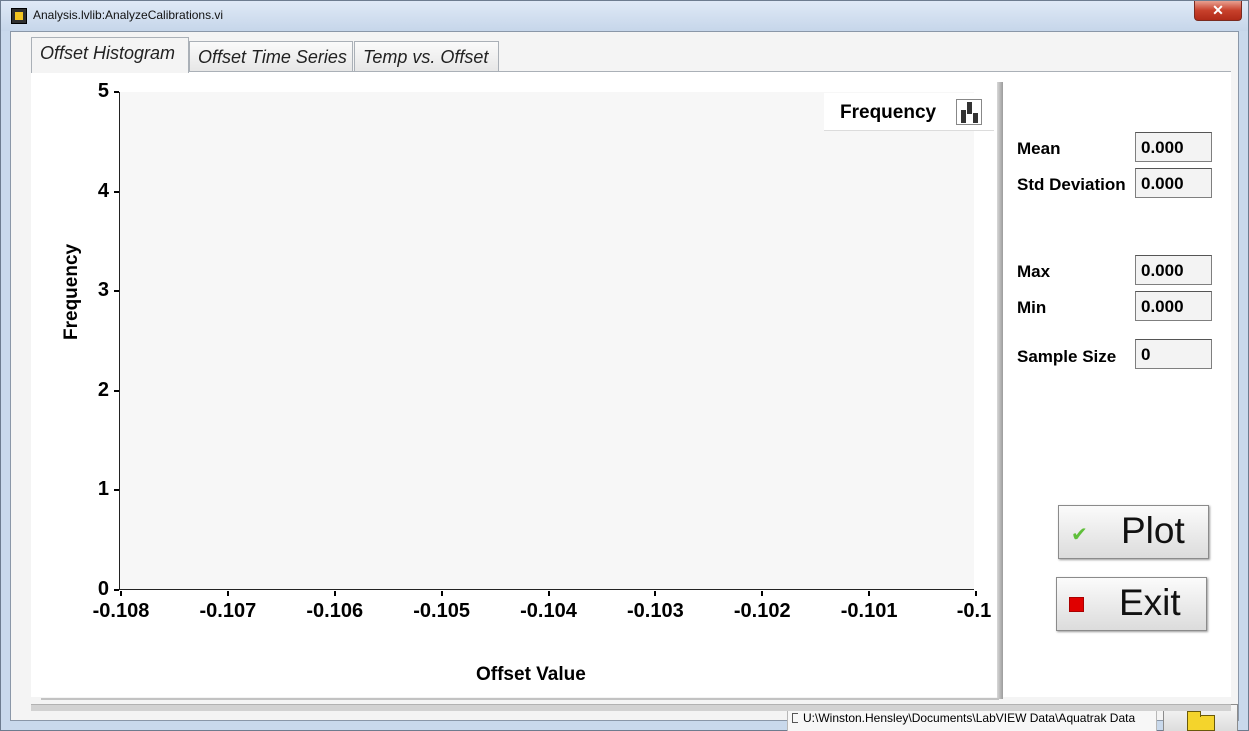 This screenshot has width=1249, height=731. Describe the element at coordinates (103, 489) in the screenshot. I see `y-tick-label: 1` at that location.